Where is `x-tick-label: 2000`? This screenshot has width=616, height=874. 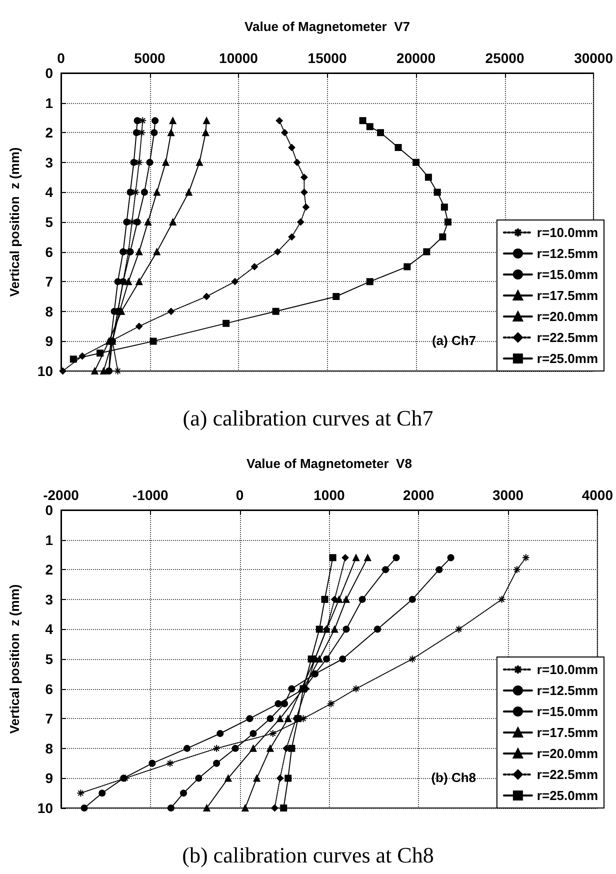
x-tick-label: 2000 is located at coordinates (418, 495).